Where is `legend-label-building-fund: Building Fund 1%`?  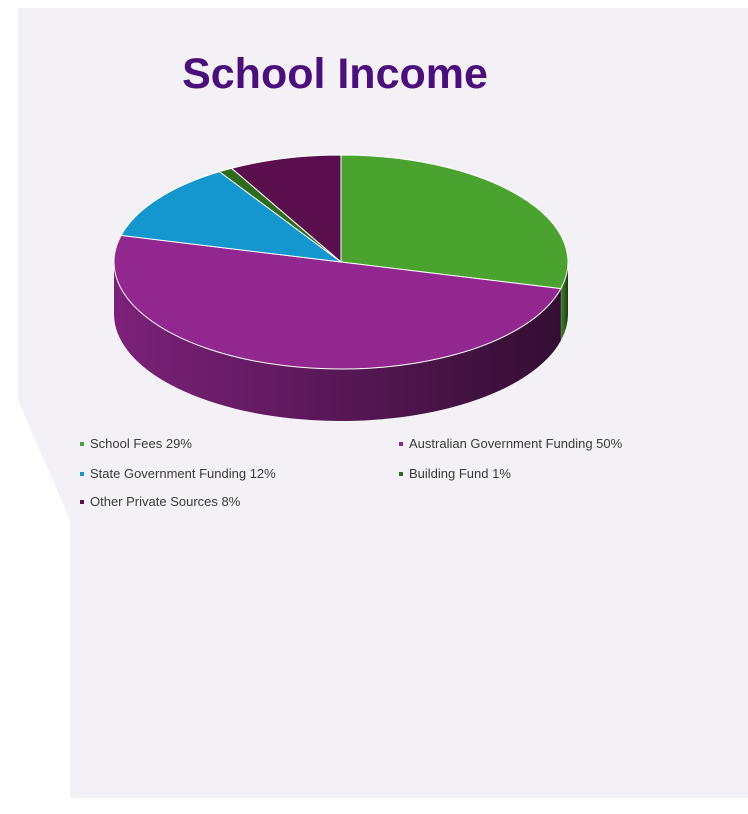
legend-label-building-fund: Building Fund 1% is located at coordinates (460, 473).